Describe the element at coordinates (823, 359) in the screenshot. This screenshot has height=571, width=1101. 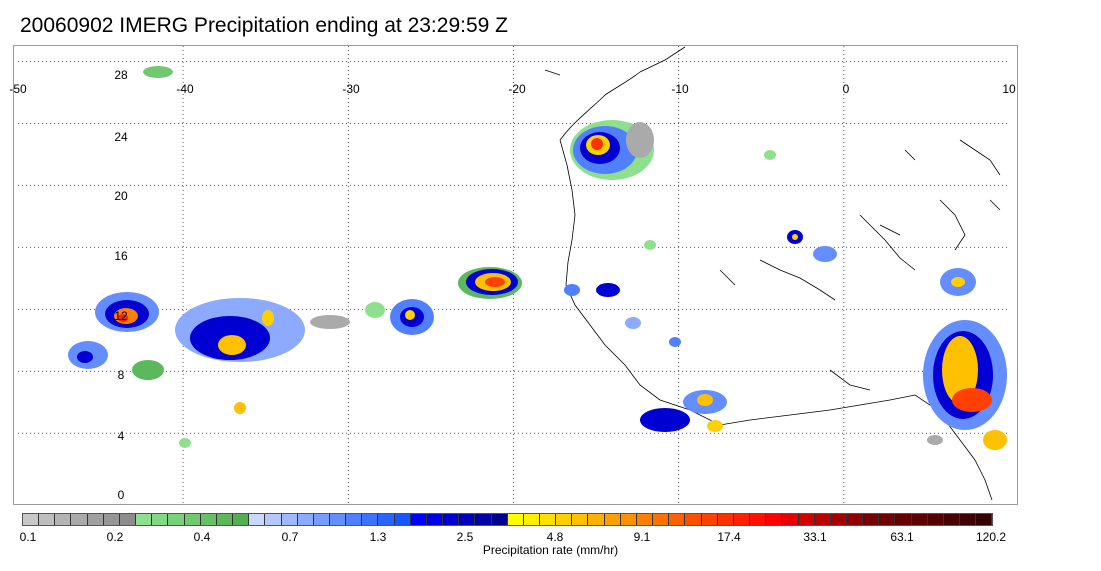
I see `precip-cluster-gulf-of-guinea` at that location.